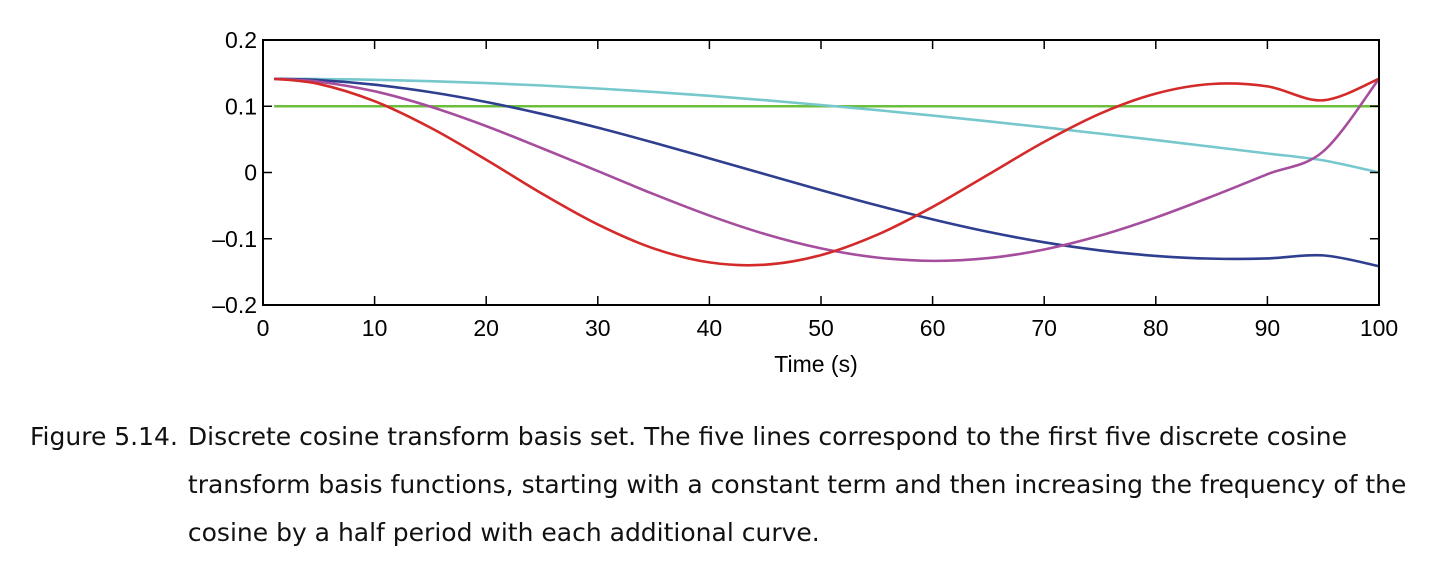 This screenshot has height=570, width=1456. Describe the element at coordinates (375, 328) in the screenshot. I see `x-tick-label: 10` at that location.